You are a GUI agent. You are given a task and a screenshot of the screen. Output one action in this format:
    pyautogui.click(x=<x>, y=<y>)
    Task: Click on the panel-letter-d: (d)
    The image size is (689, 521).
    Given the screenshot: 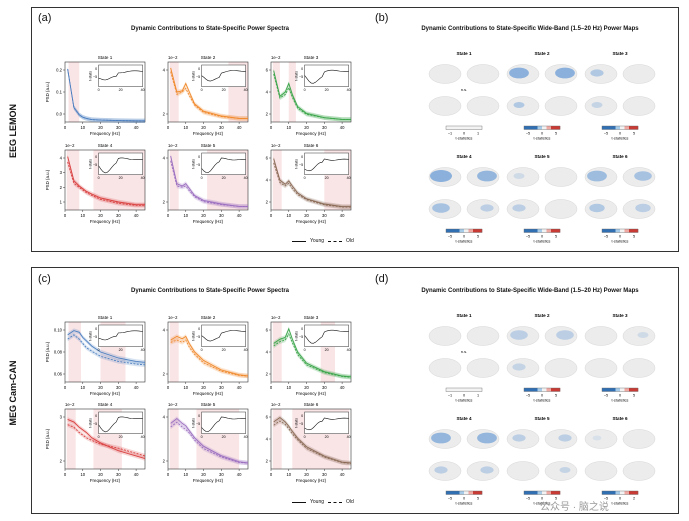 What is the action you would take?
    pyautogui.click(x=382, y=279)
    